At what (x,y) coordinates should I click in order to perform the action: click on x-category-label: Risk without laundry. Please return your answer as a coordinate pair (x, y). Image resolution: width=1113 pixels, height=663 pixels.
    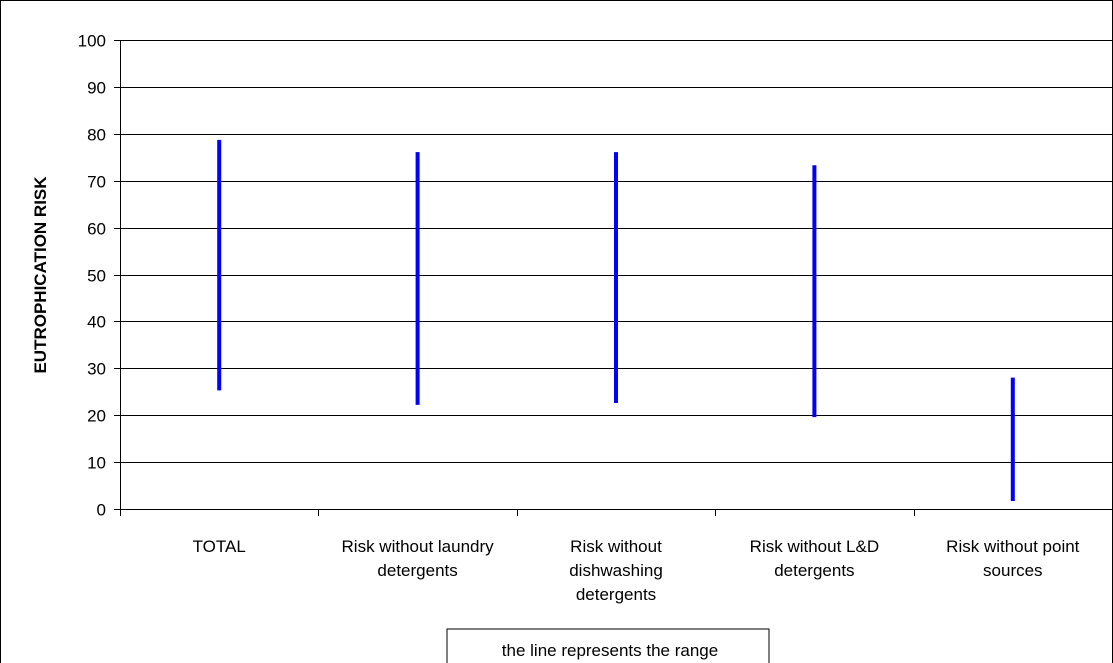
    Looking at the image, I should click on (418, 546).